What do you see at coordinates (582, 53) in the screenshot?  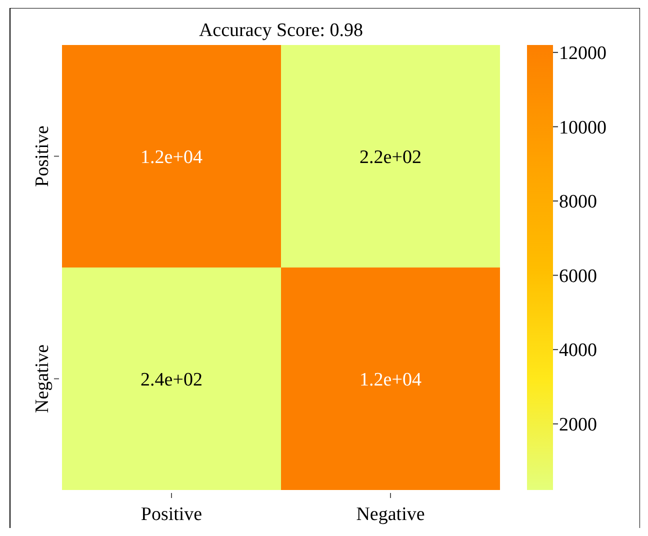 I see `color-bar-label: 12000` at bounding box center [582, 53].